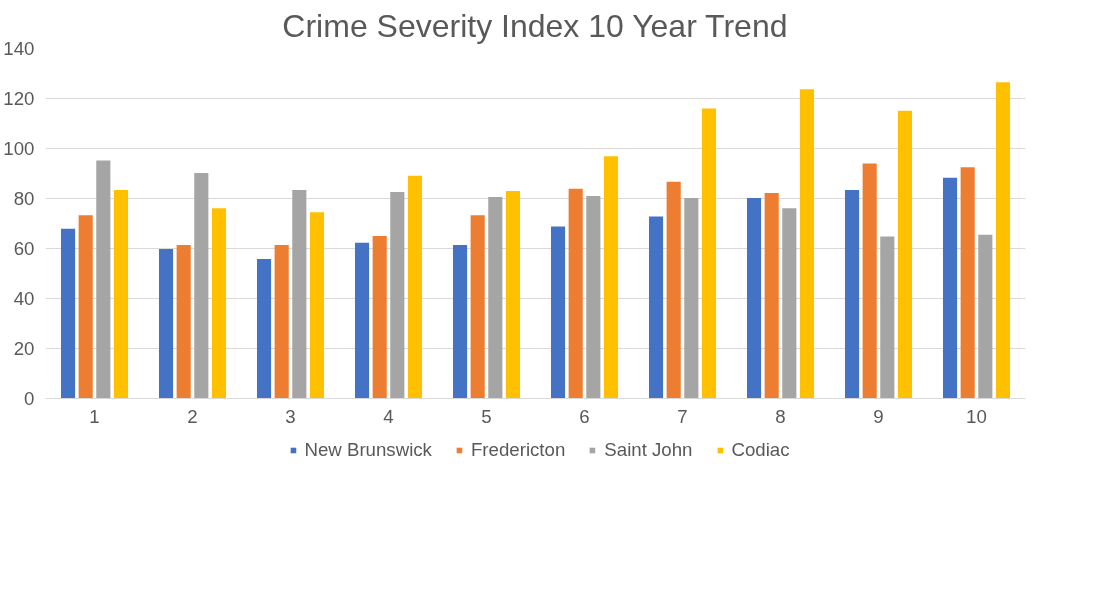  What do you see at coordinates (976, 416) in the screenshot?
I see `x-tick-label: 10` at bounding box center [976, 416].